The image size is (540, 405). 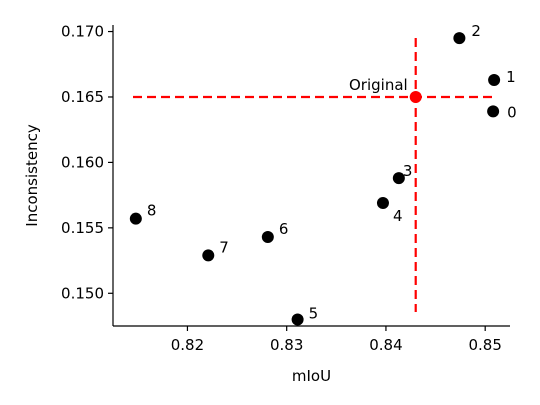 I want to click on point-label-7: 7, so click(x=224, y=247).